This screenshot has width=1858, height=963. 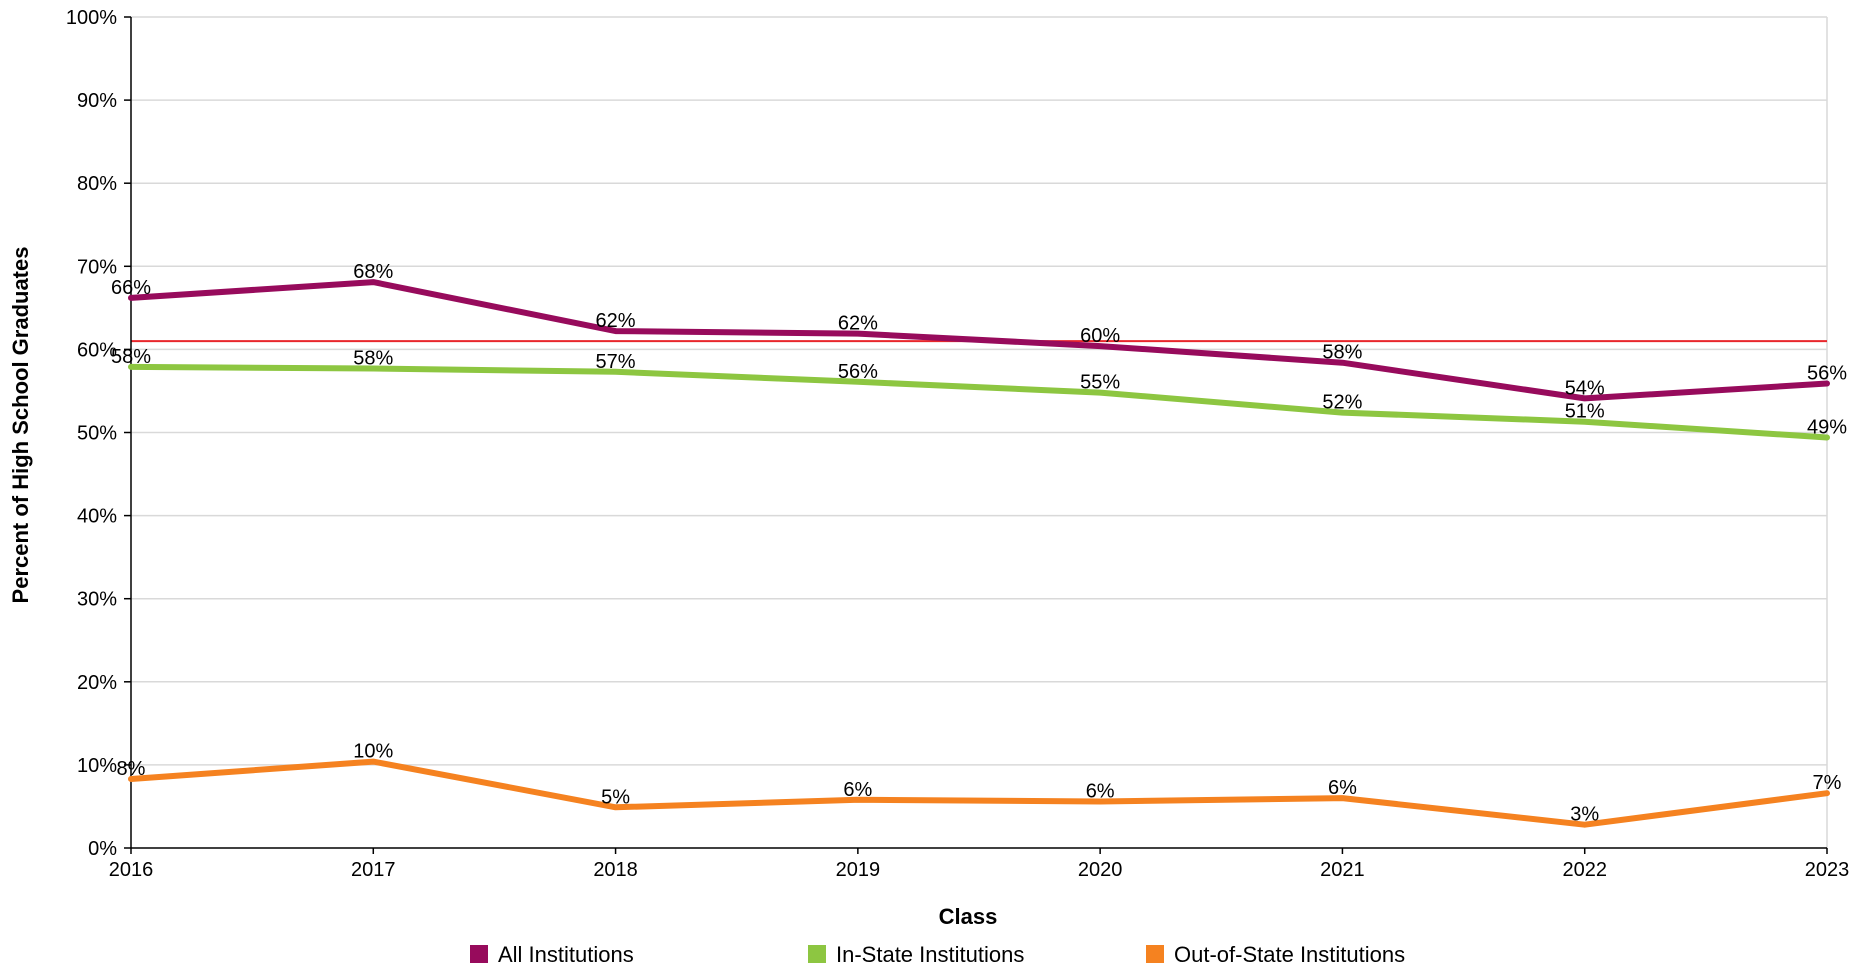 I want to click on data-label: 3%, so click(x=1584, y=815).